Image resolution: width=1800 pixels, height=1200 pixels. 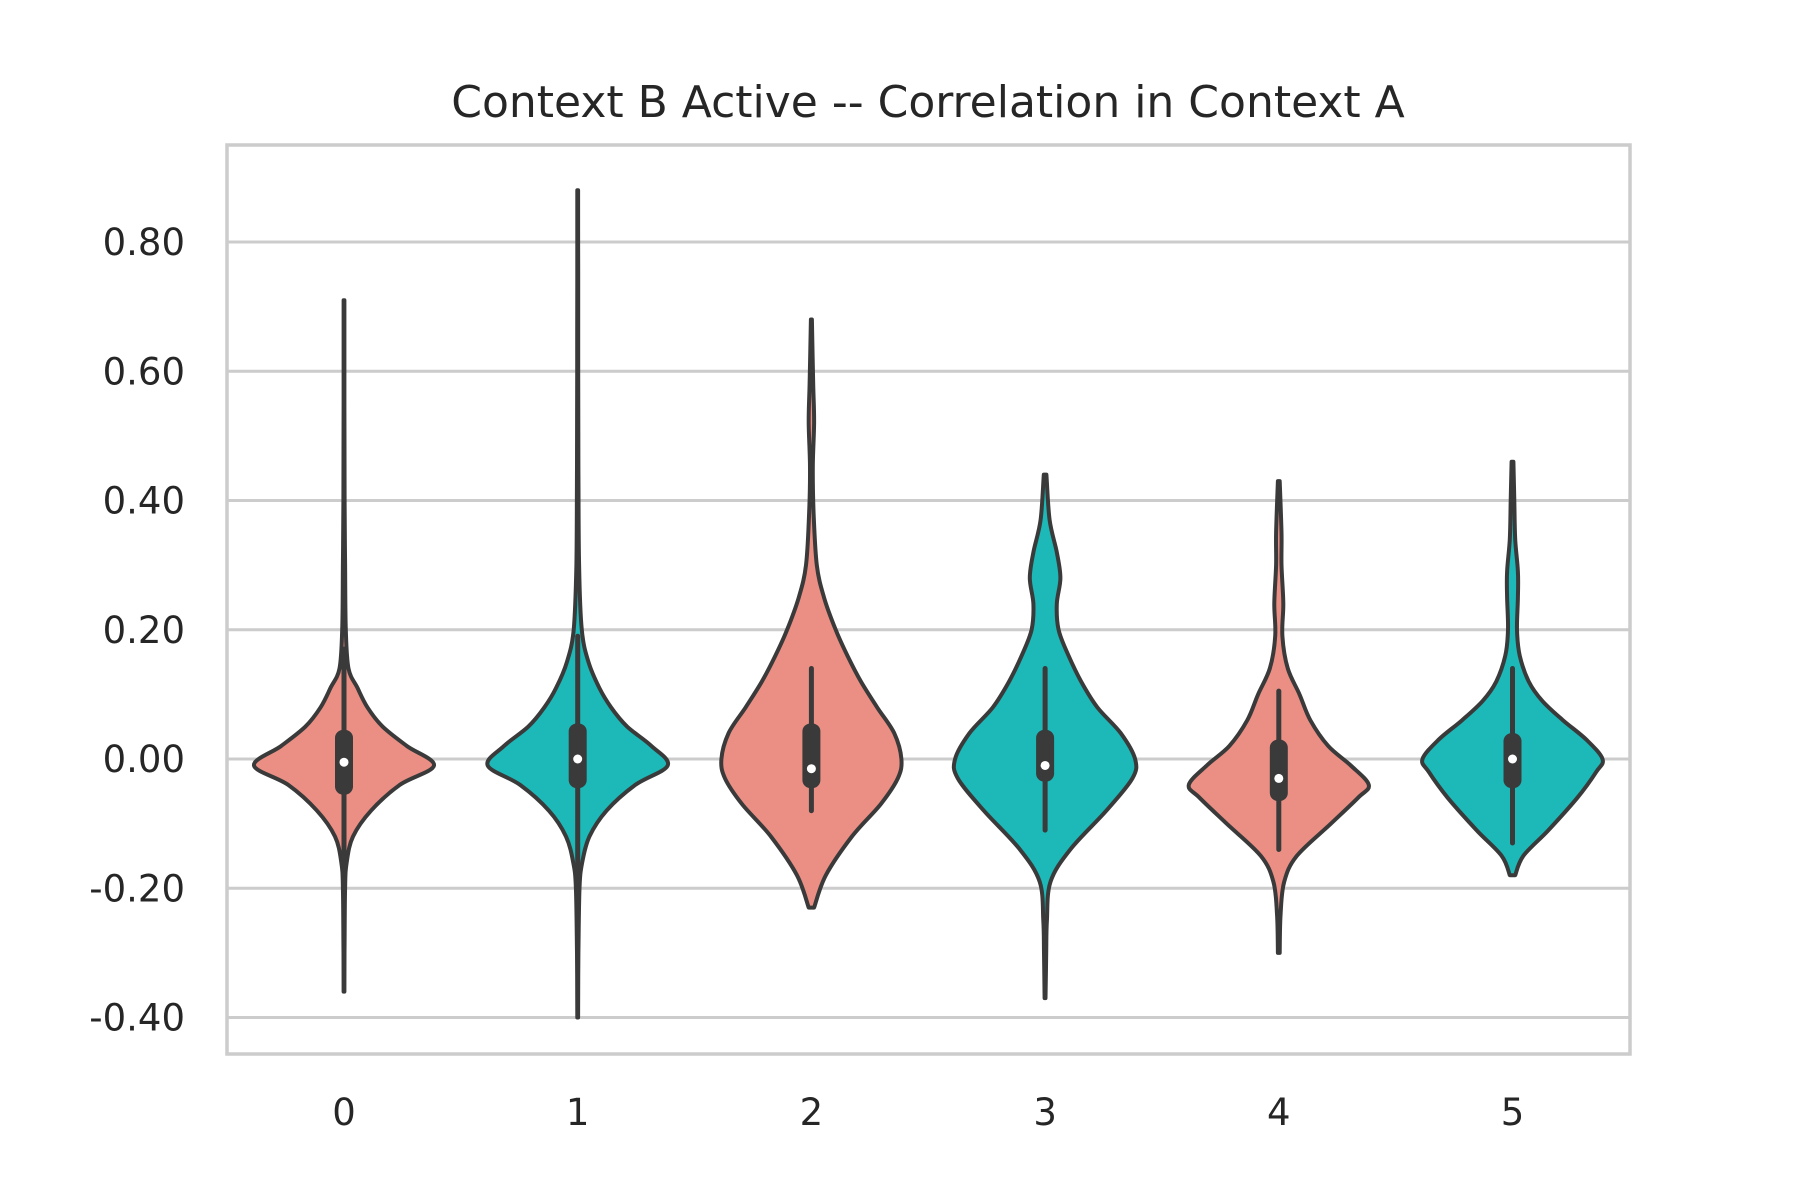 I want to click on y-tick-label: -0.40, so click(x=137, y=1018).